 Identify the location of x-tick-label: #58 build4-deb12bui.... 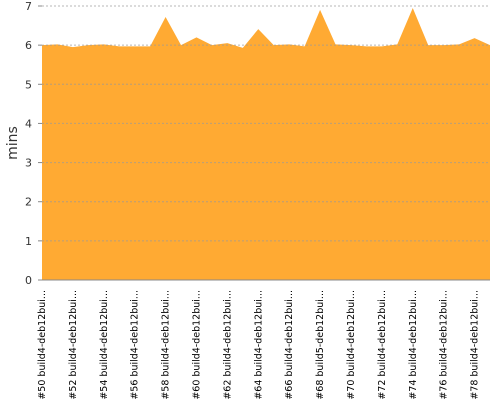
(166, 345).